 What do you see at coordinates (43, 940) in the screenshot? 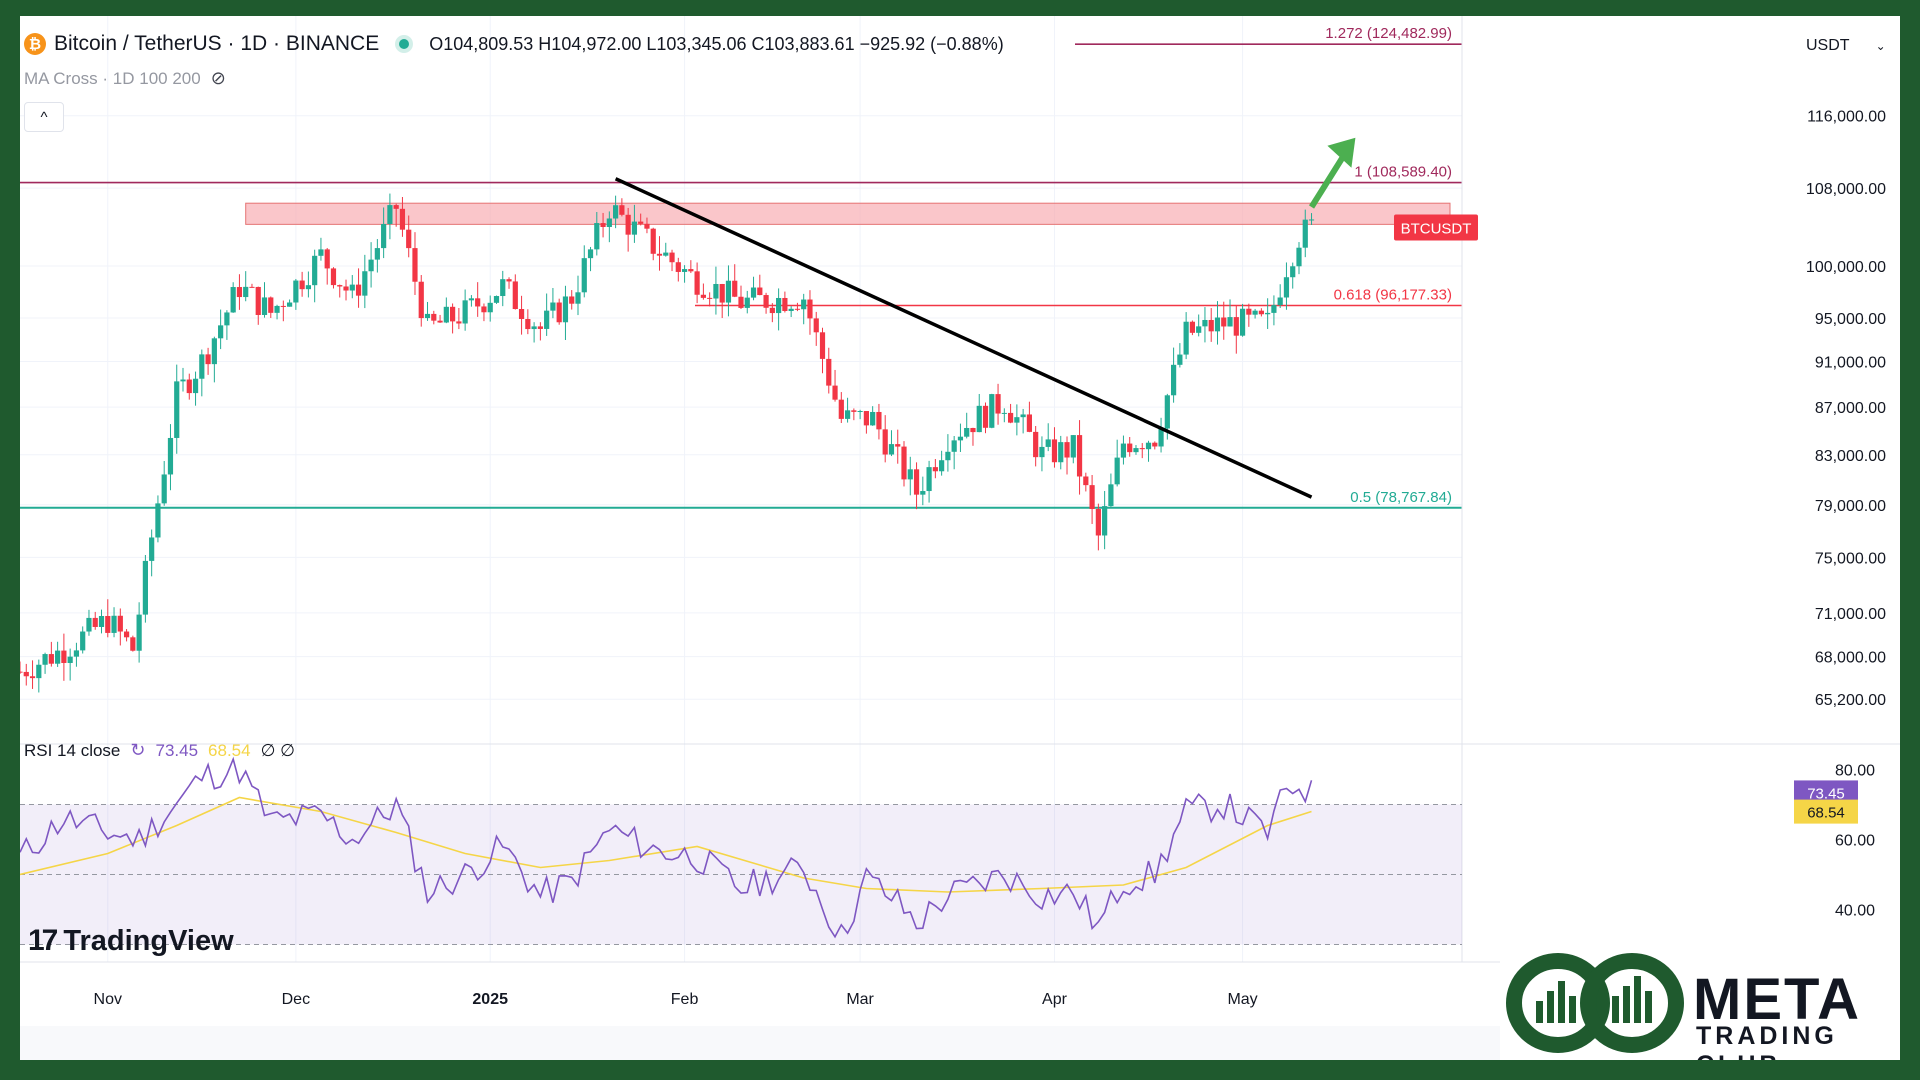
I see `tradingview-mark-icon: 17` at bounding box center [43, 940].